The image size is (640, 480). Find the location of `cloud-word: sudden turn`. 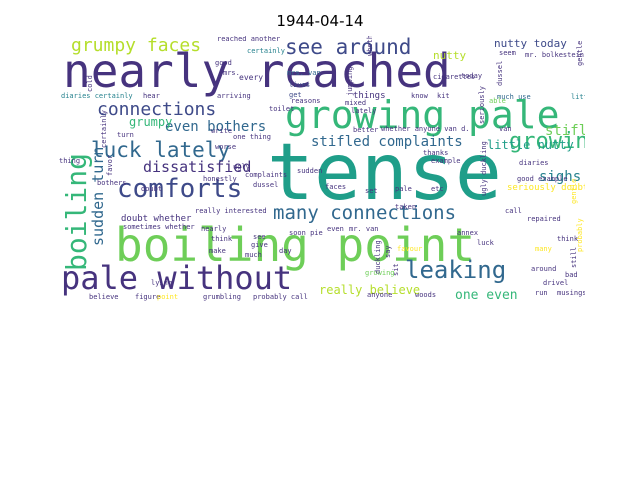

cloud-word: sudden turn is located at coordinates (98, 196).